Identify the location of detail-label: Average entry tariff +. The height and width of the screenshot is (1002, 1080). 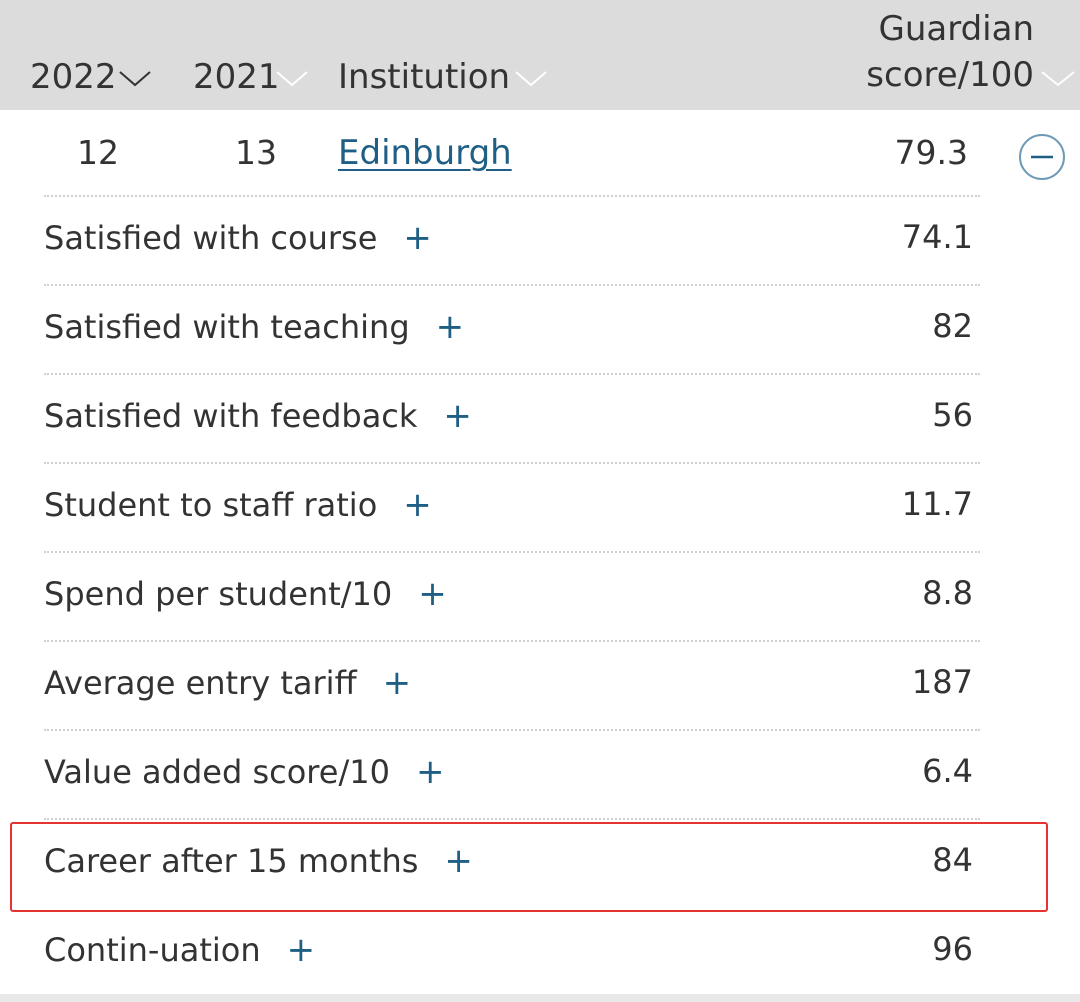
(227, 683).